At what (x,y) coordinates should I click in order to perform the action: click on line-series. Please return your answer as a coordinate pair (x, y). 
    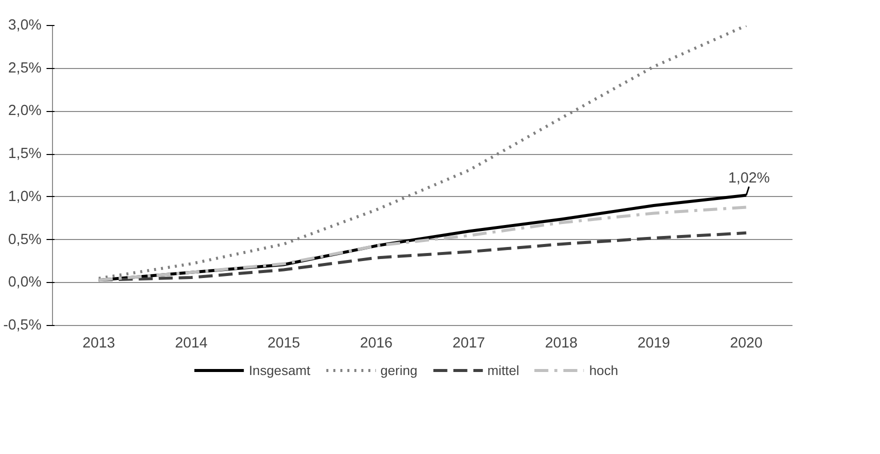
    Looking at the image, I should click on (422, 256).